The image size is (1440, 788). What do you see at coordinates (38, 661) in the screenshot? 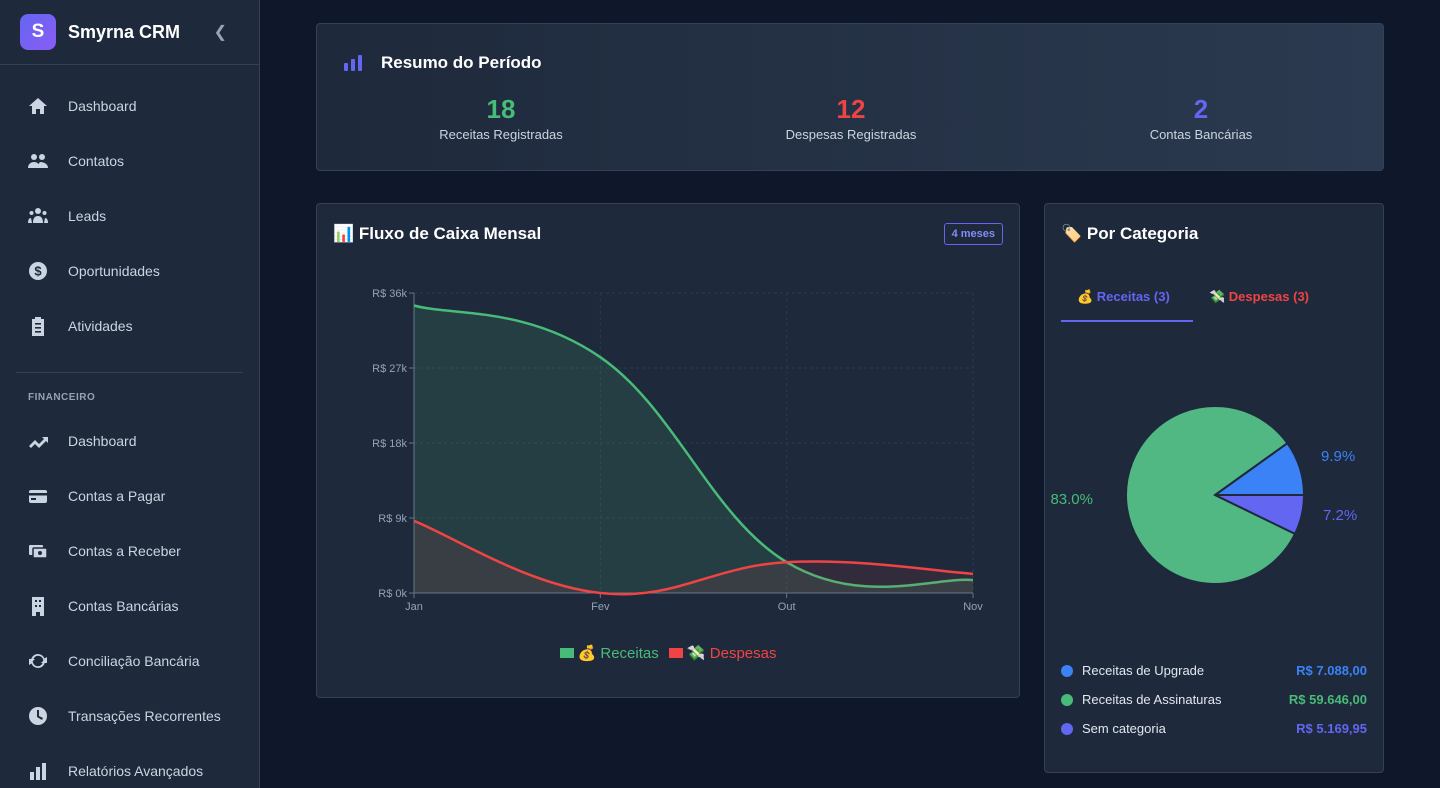
I see `sync-icon` at bounding box center [38, 661].